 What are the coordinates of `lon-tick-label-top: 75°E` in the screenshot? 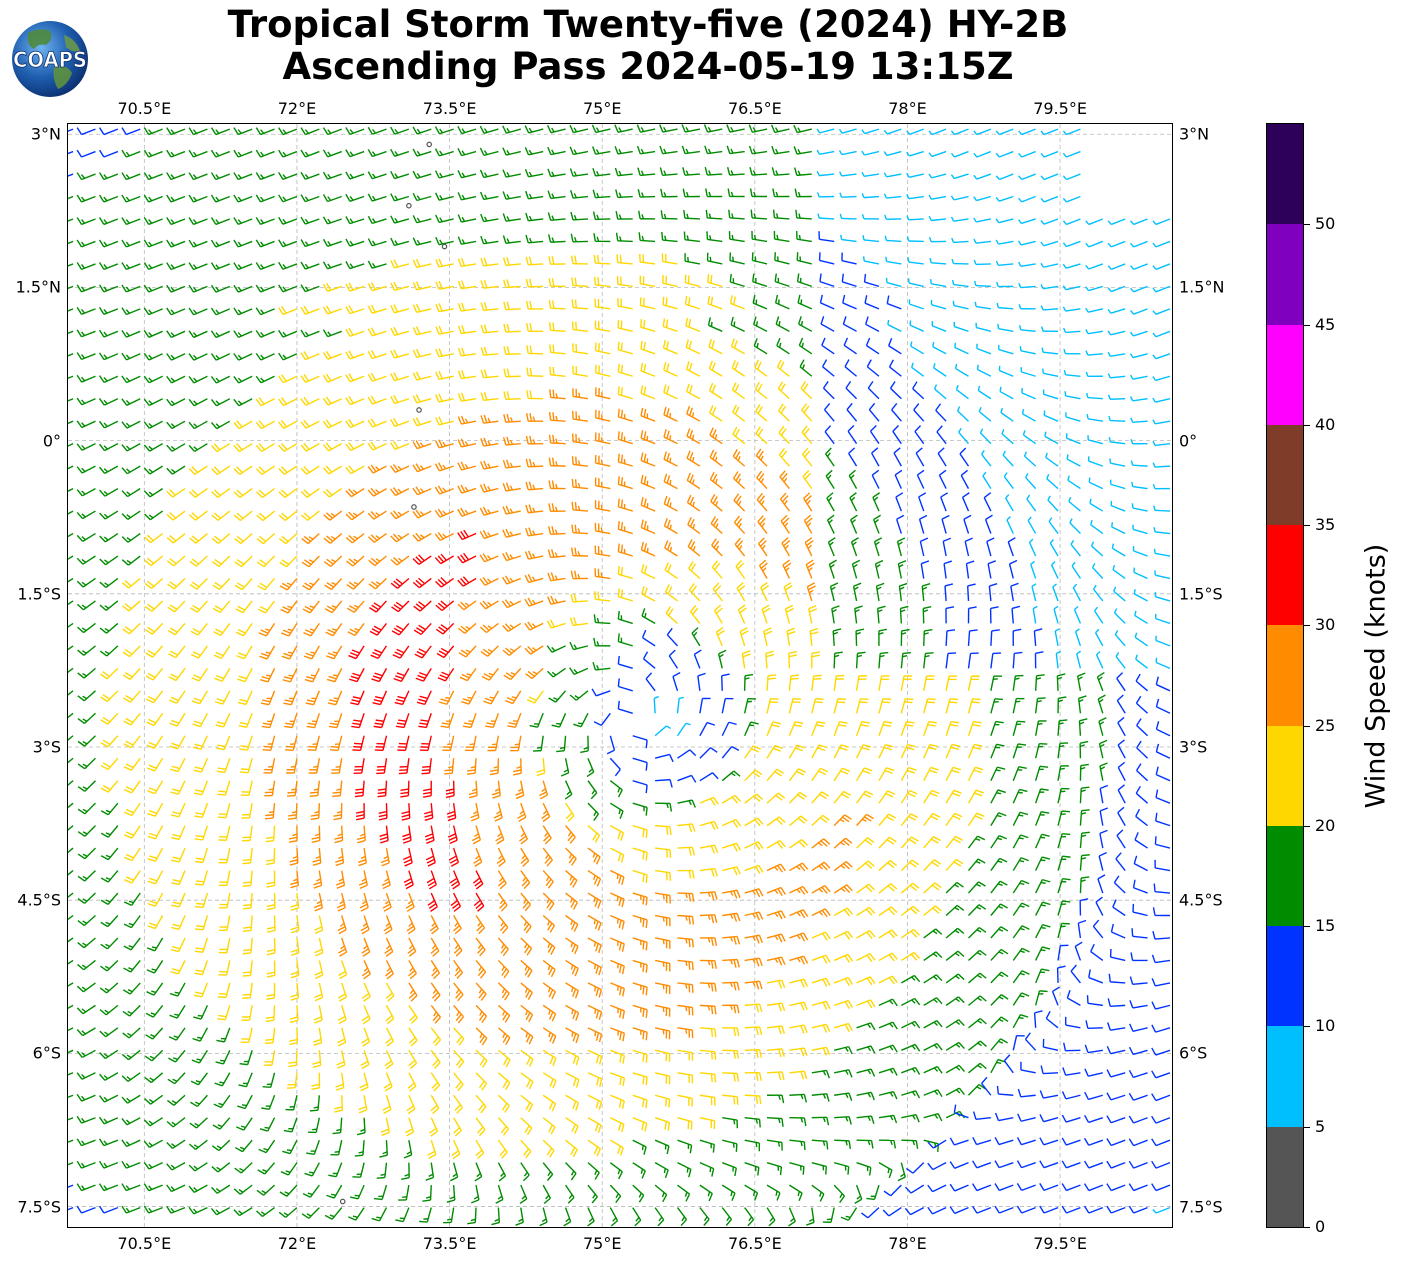 It's located at (602, 108).